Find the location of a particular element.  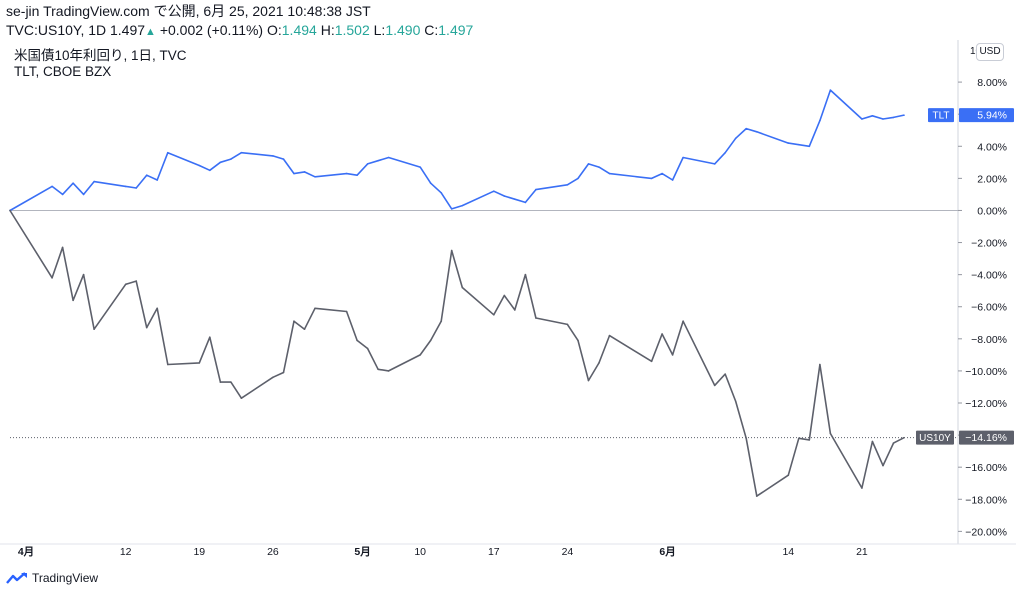

low-label: L: is located at coordinates (379, 30).